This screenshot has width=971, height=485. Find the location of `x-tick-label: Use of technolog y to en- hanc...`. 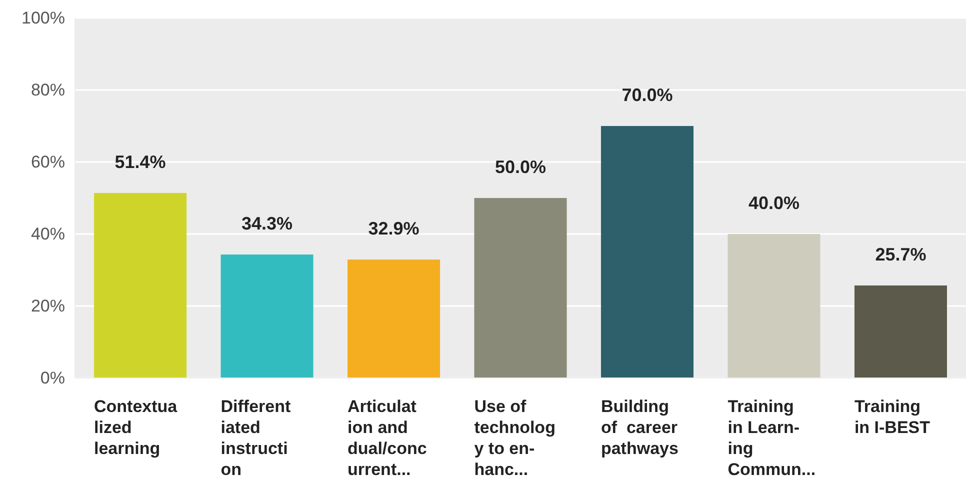

x-tick-label: Use of technolog y to en- hanc... is located at coordinates (515, 438).